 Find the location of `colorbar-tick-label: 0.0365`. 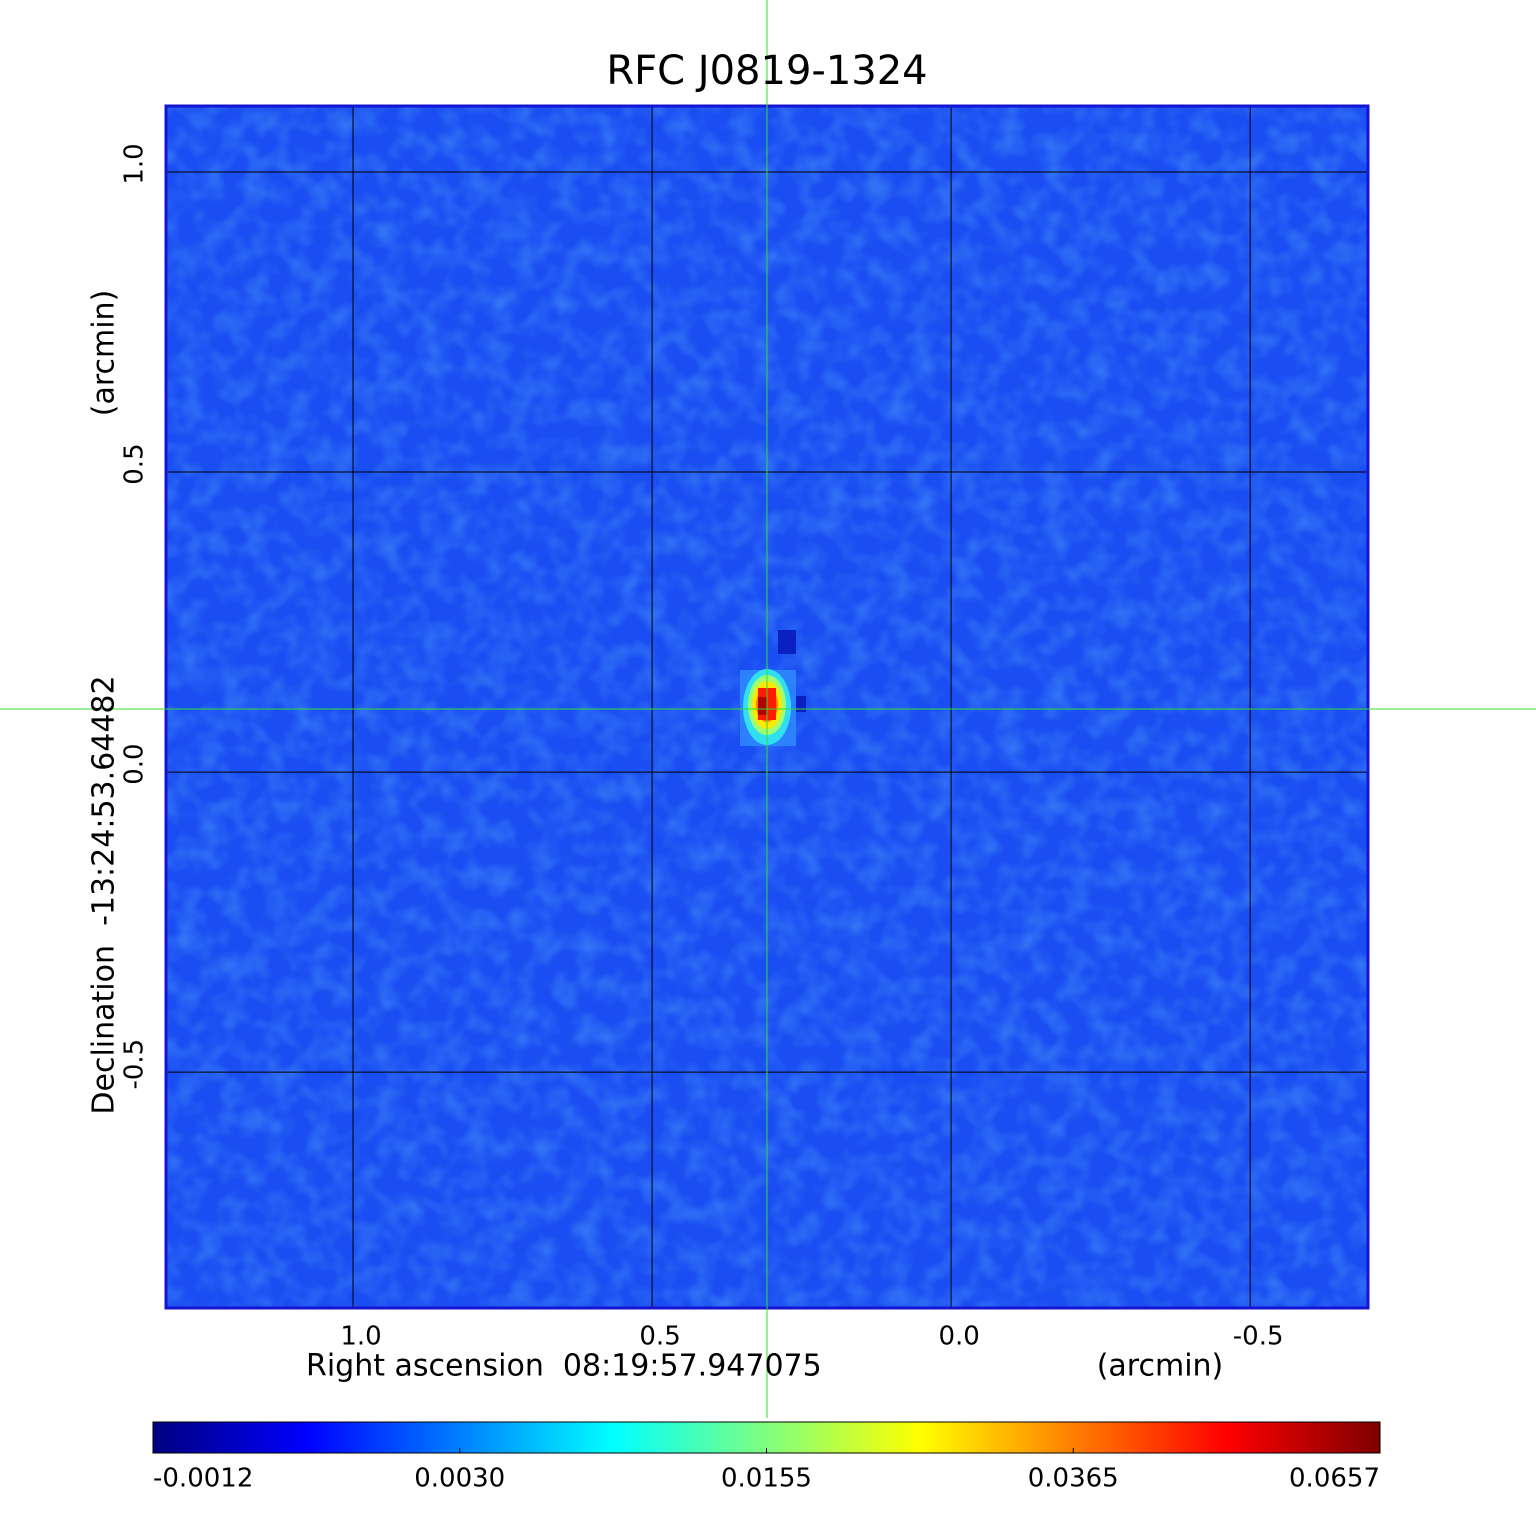

colorbar-tick-label: 0.0365 is located at coordinates (1073, 1479).